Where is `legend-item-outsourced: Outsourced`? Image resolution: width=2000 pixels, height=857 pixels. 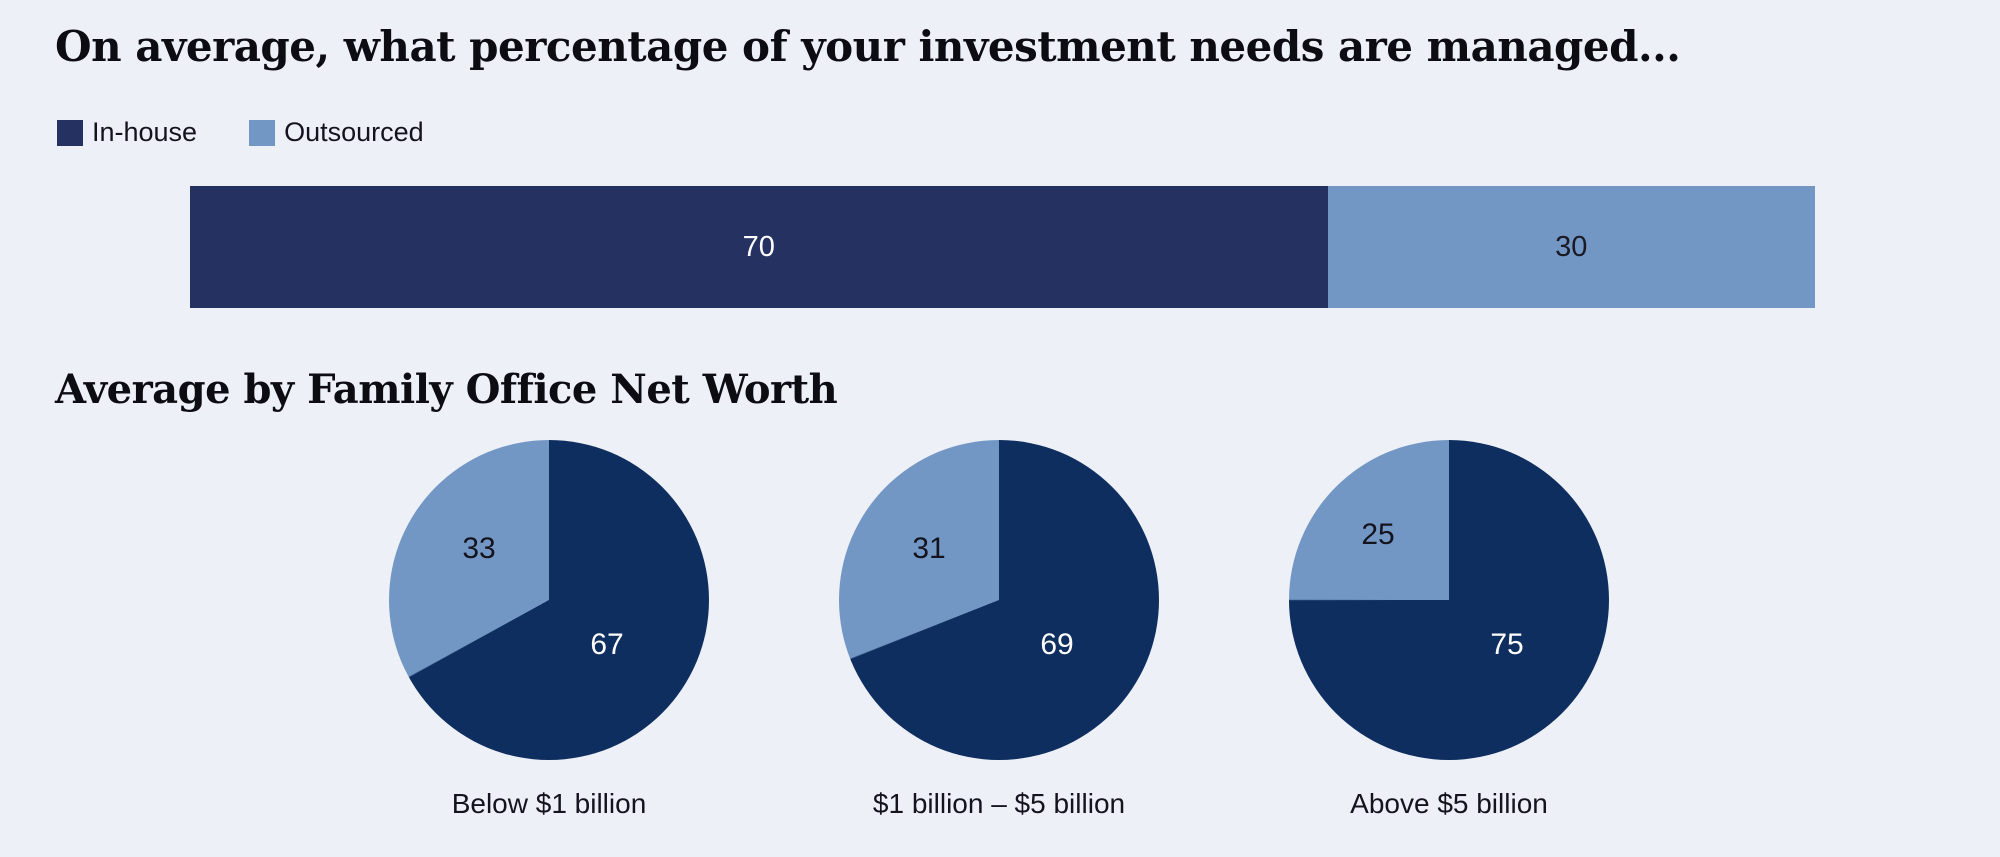 legend-item-outsourced: Outsourced is located at coordinates (336, 132).